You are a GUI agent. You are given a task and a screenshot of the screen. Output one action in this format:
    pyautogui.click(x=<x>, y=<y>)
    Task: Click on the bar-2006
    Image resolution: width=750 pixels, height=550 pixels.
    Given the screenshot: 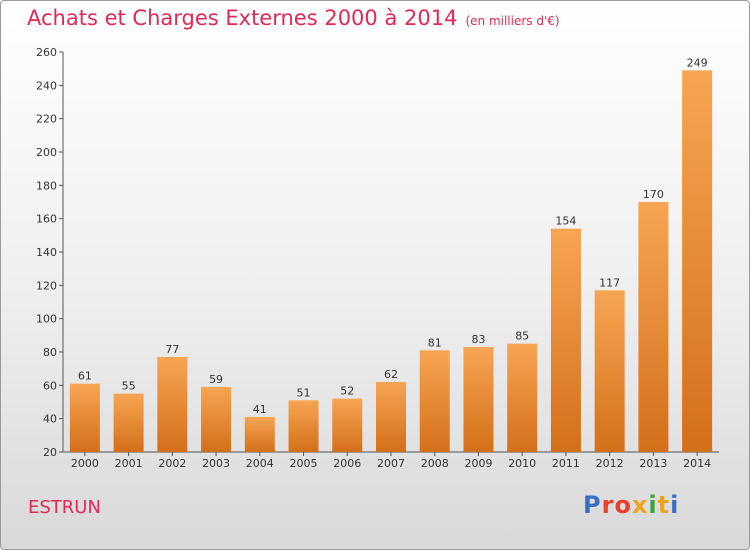 What is the action you would take?
    pyautogui.click(x=347, y=425)
    